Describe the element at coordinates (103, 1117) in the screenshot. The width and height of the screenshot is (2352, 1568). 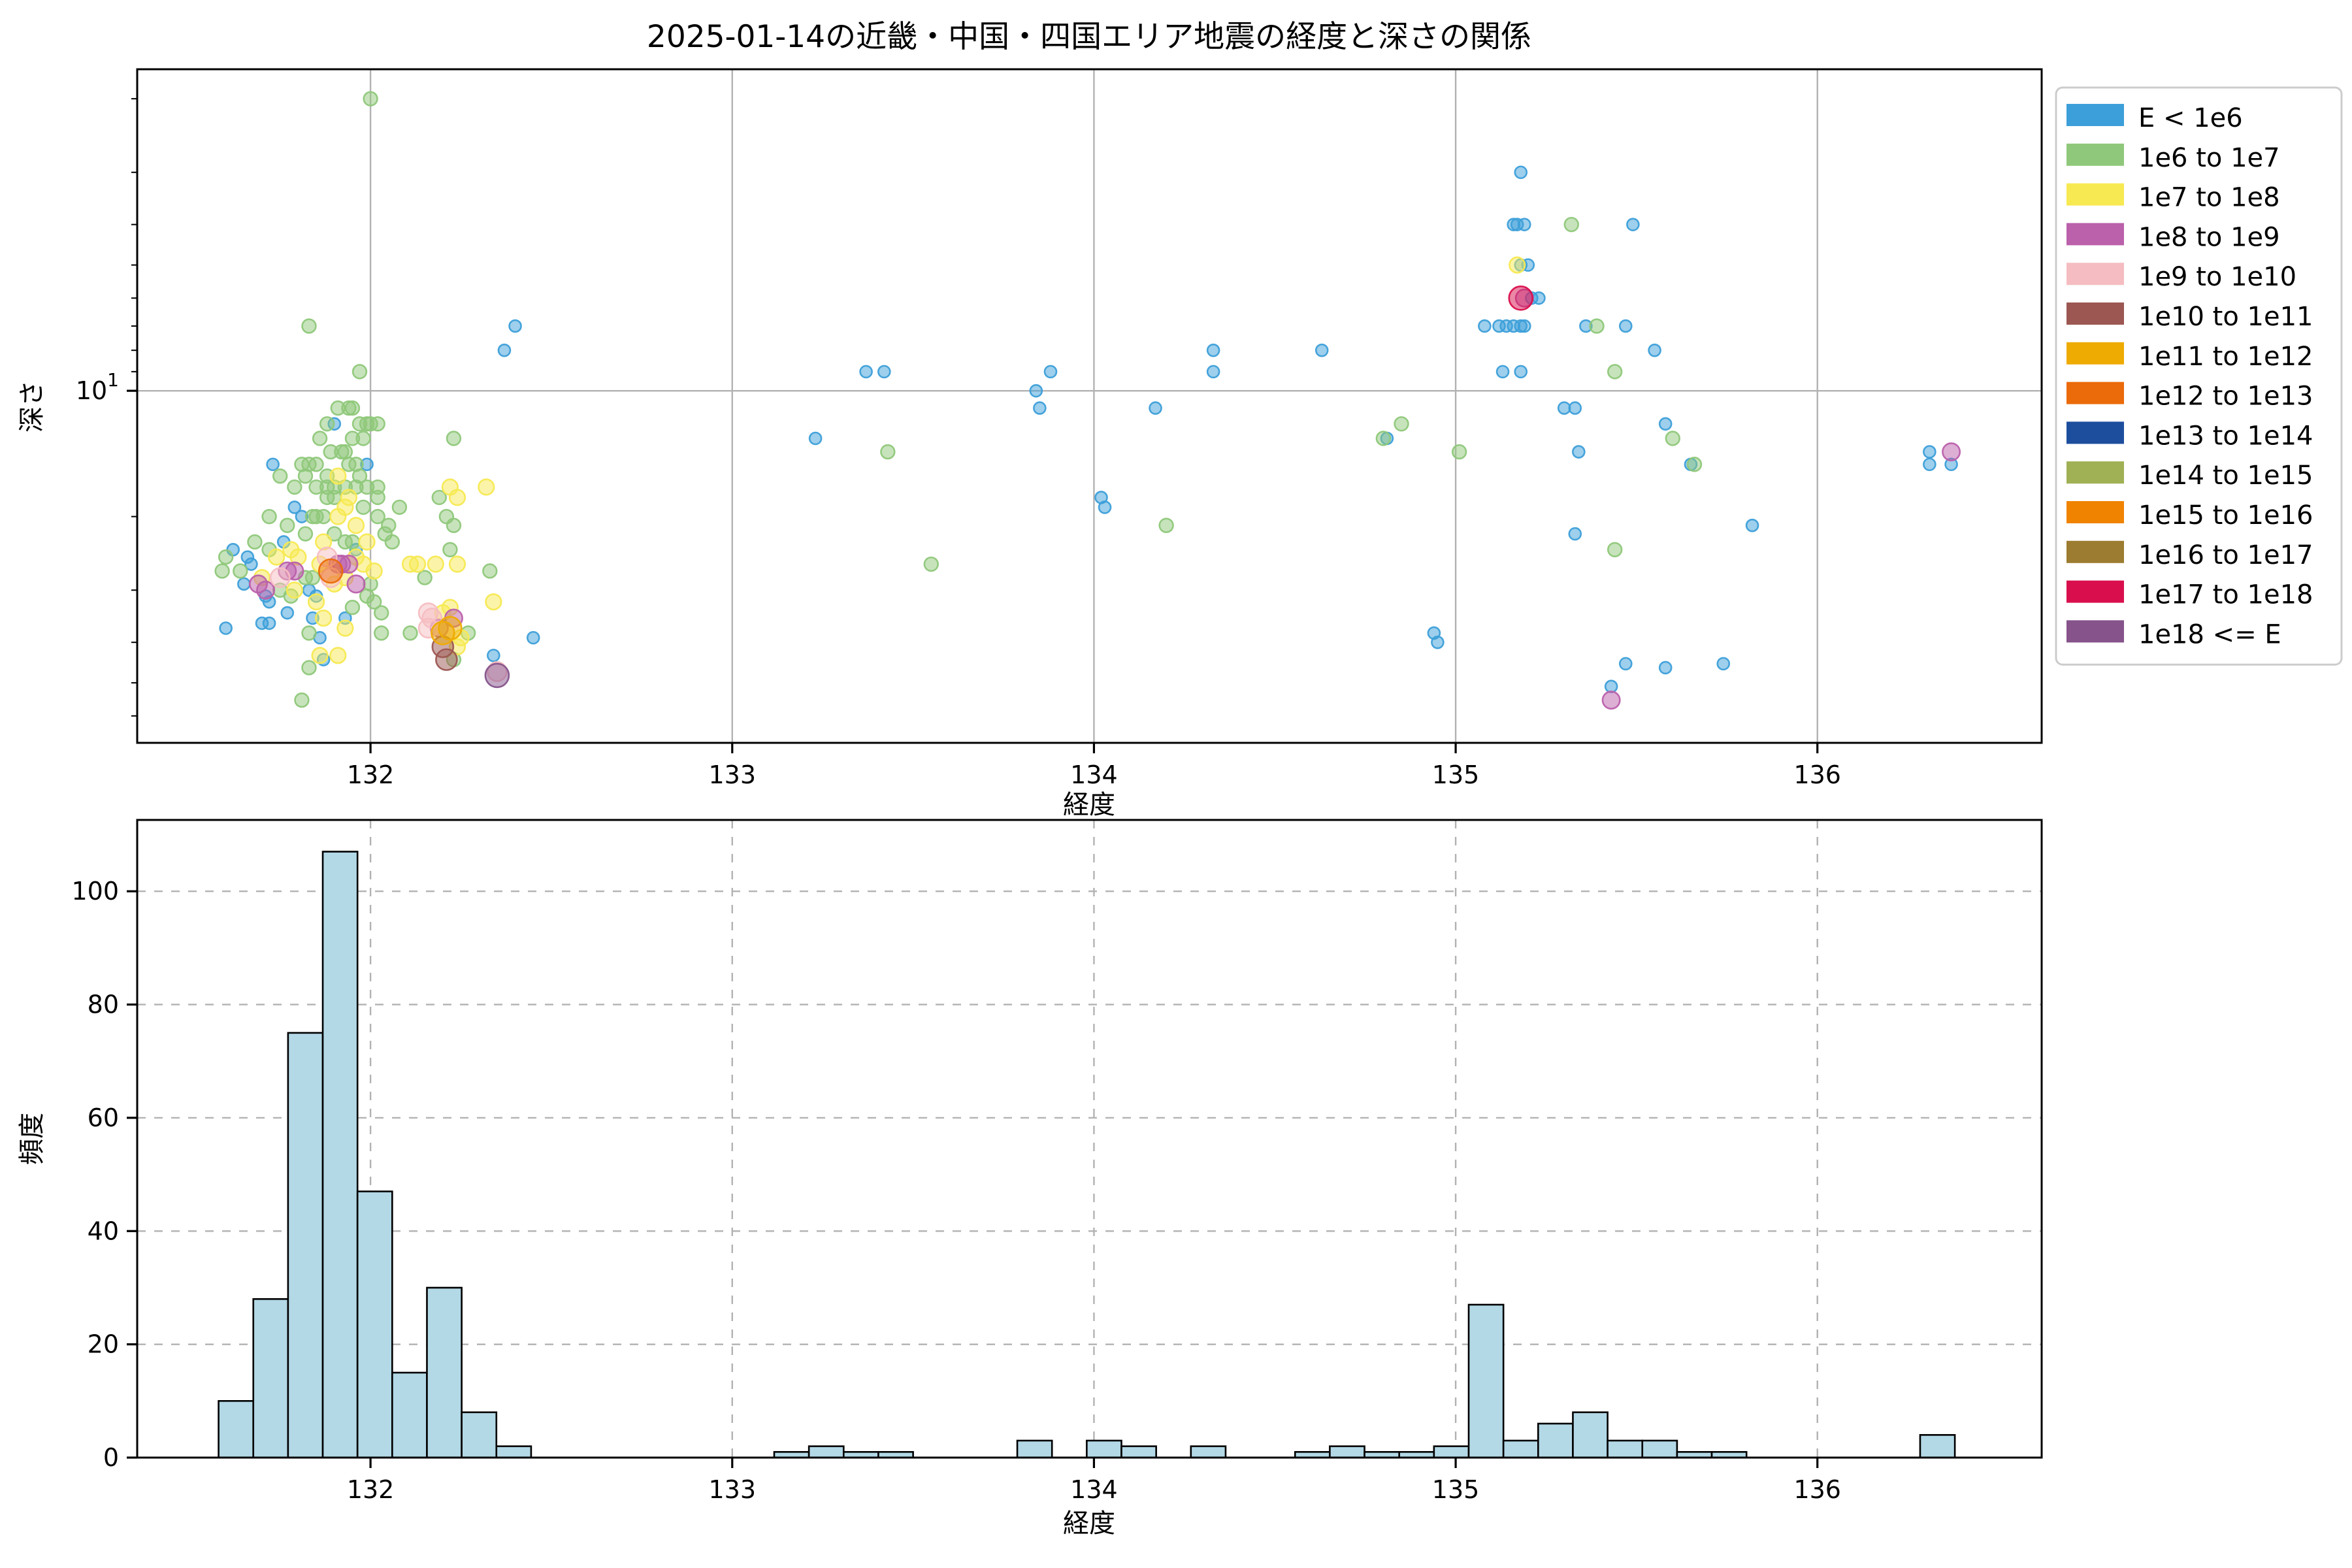
I see `histogram-y-tick-label: 60` at that location.